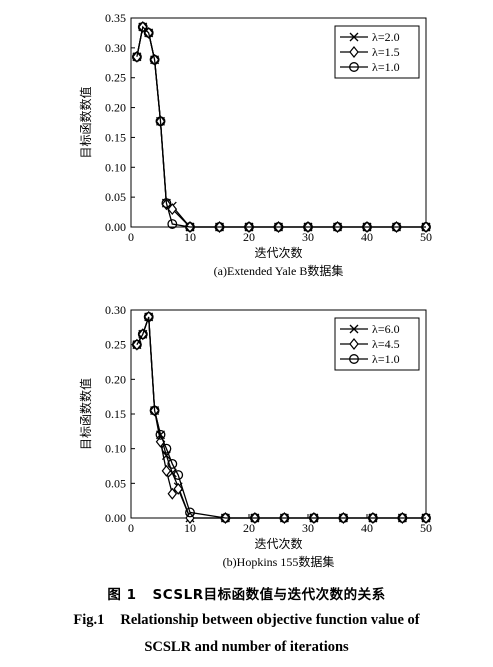 The width and height of the screenshot is (493, 667). Describe the element at coordinates (190, 528) in the screenshot. I see `chart-b-x-tick-label: 10` at that location.